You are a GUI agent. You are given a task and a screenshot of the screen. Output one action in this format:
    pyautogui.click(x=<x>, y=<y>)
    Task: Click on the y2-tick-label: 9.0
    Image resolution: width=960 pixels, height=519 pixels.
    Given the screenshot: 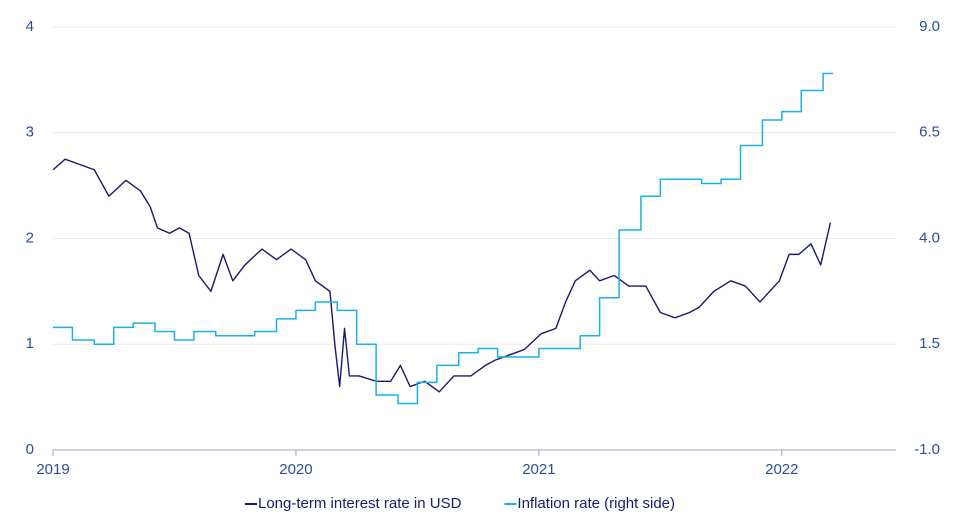 What is the action you would take?
    pyautogui.click(x=929, y=26)
    